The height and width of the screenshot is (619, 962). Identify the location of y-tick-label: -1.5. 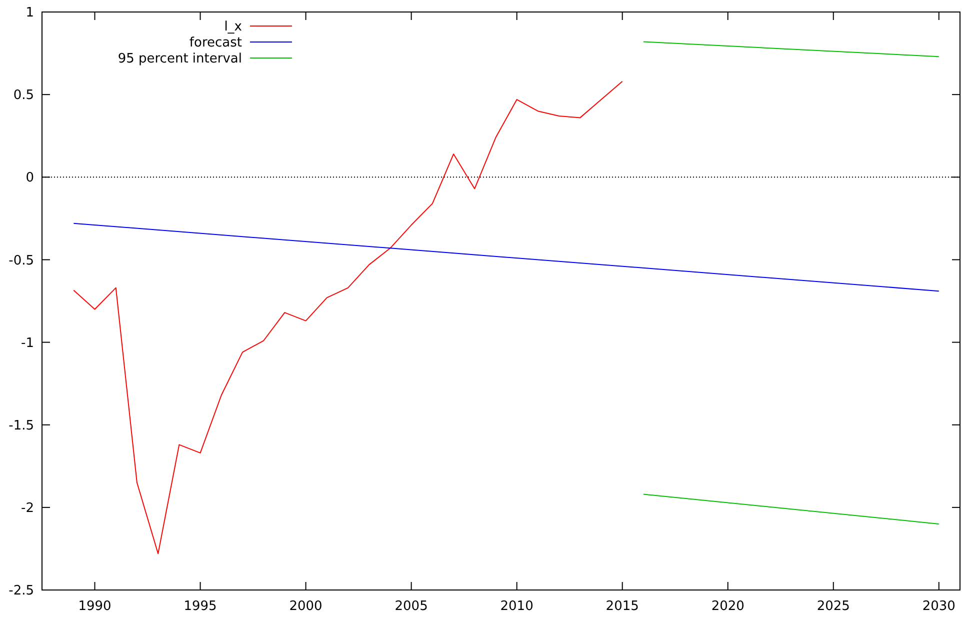
(21, 426).